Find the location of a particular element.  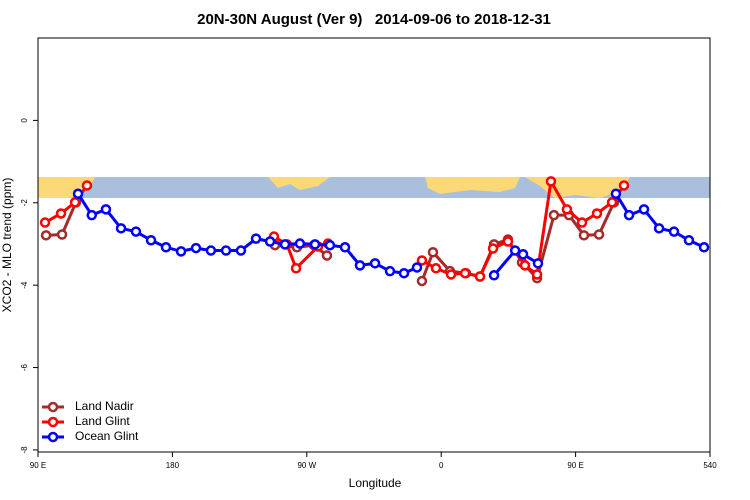

map-band is located at coordinates (374, 187).